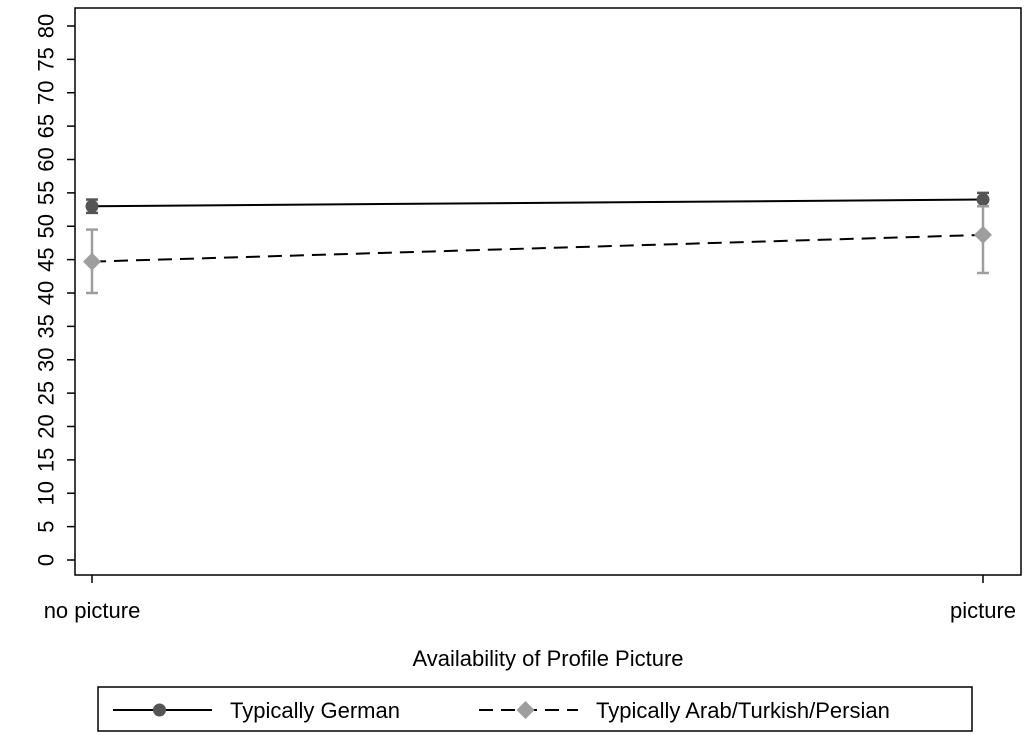 The image size is (1029, 735). What do you see at coordinates (46, 393) in the screenshot?
I see `y-tick-label: 25` at bounding box center [46, 393].